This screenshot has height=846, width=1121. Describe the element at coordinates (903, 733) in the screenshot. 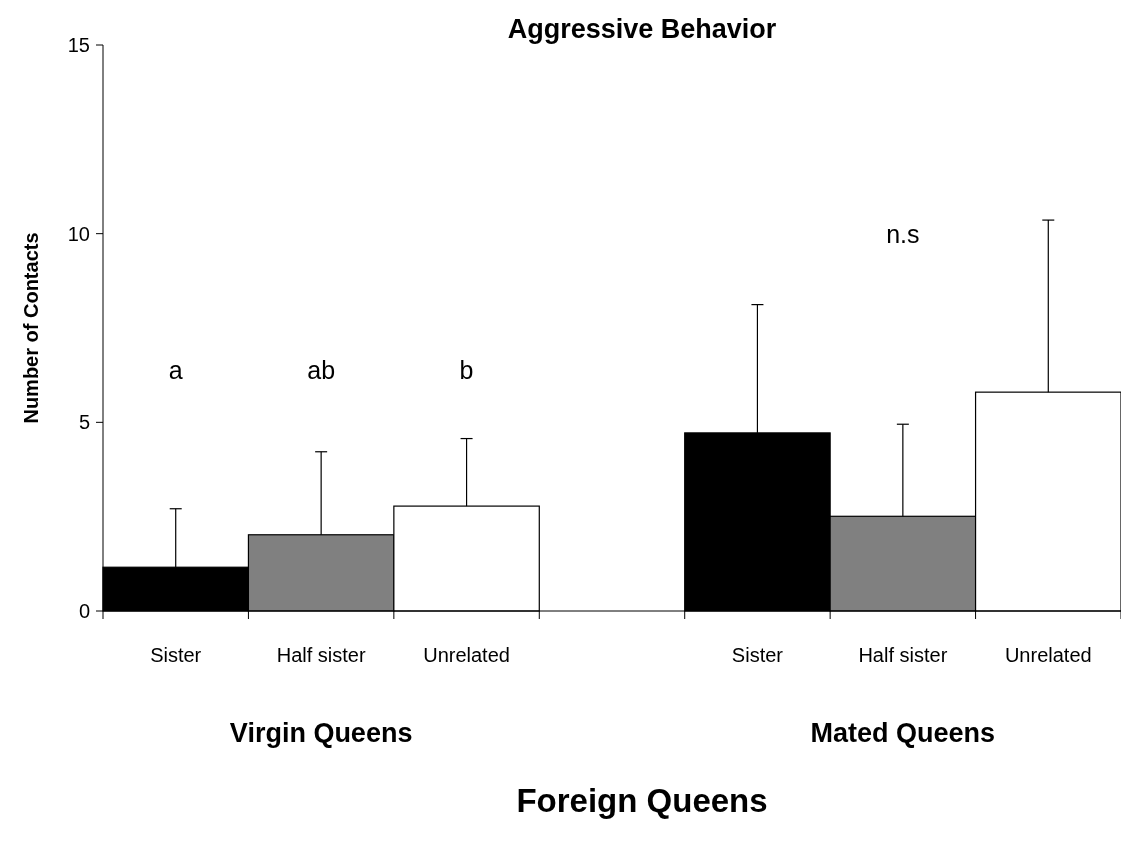

I see `text: Mated Queens` at that location.